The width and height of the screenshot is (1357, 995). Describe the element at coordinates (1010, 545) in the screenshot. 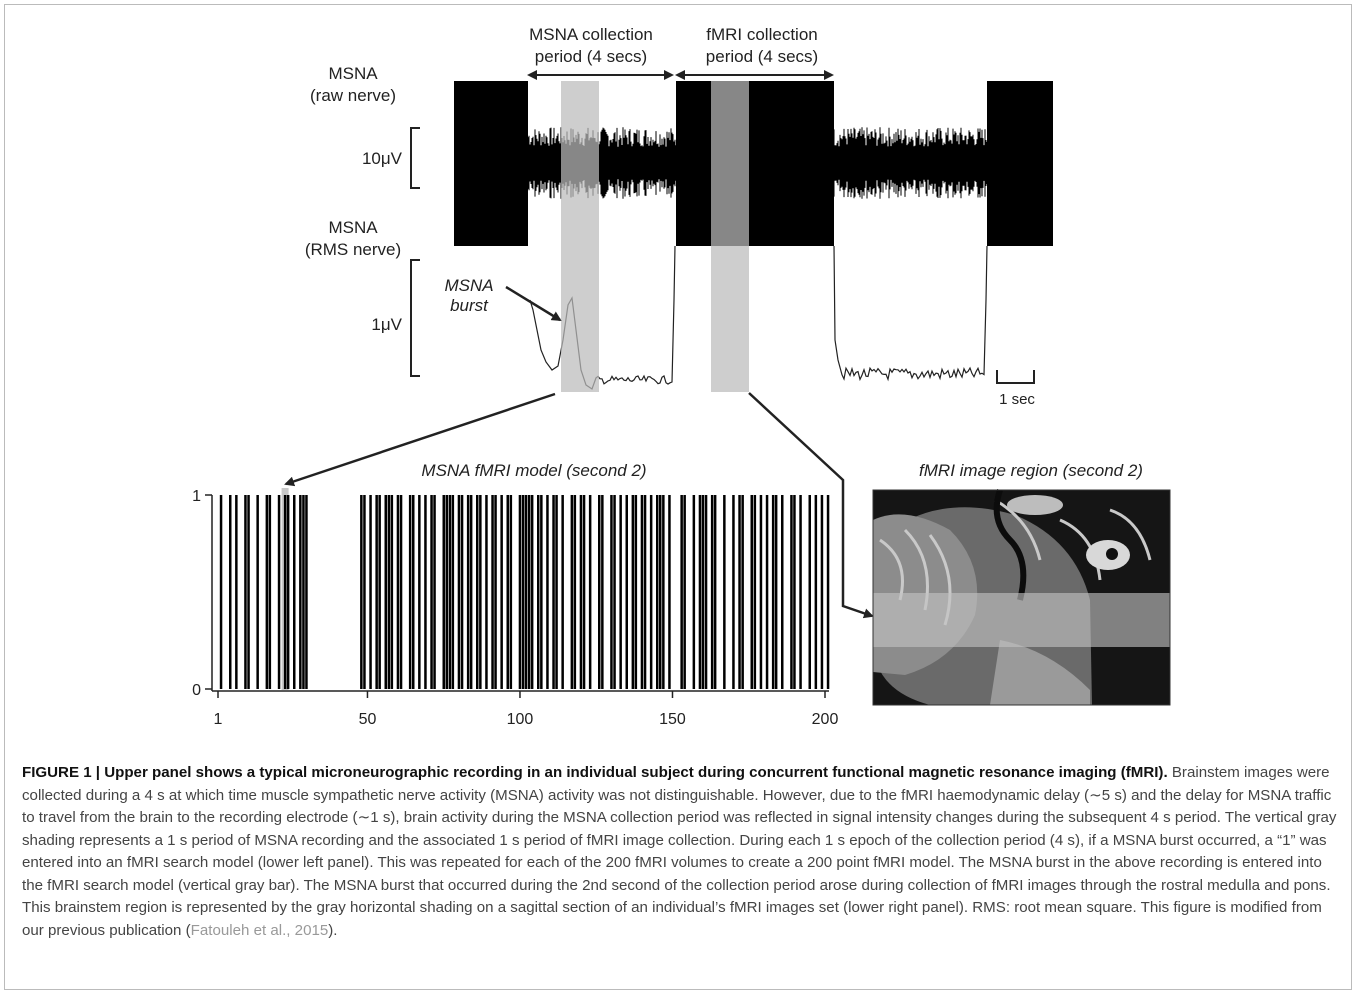

I see `fmri-dark-fissure` at that location.